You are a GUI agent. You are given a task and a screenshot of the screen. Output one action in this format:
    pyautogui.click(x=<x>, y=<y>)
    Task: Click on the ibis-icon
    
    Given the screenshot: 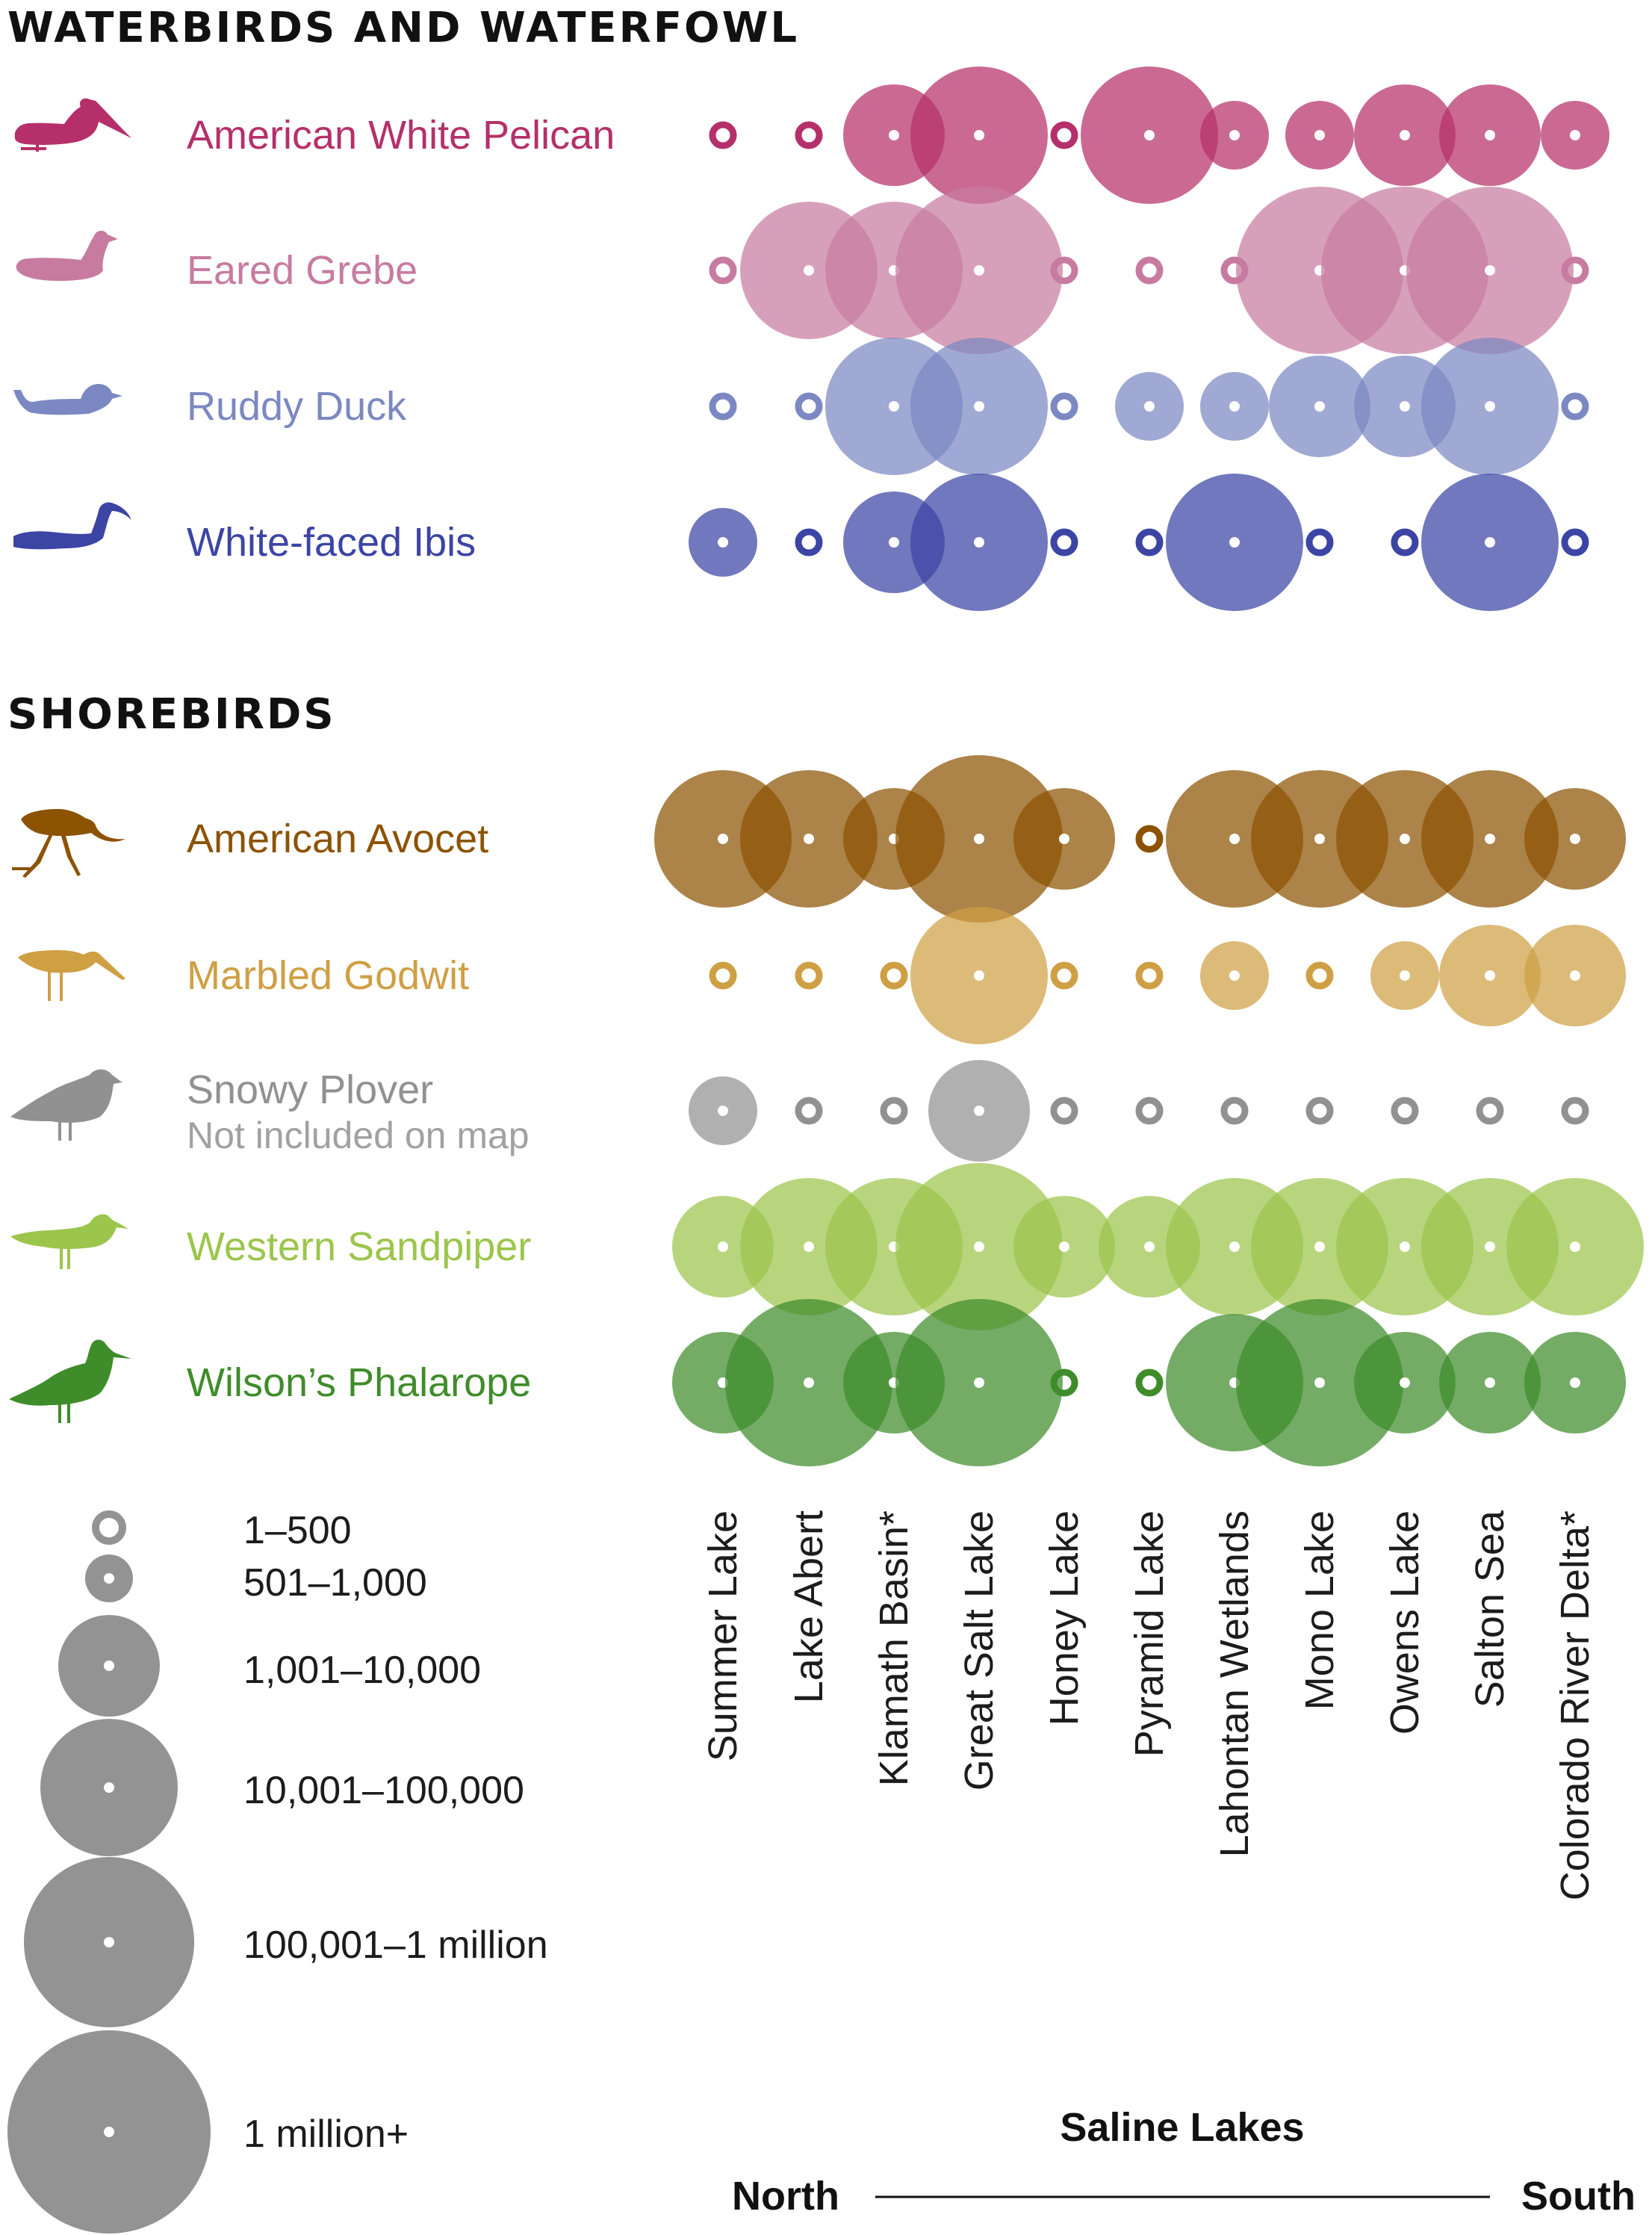 What is the action you would take?
    pyautogui.click(x=72, y=526)
    